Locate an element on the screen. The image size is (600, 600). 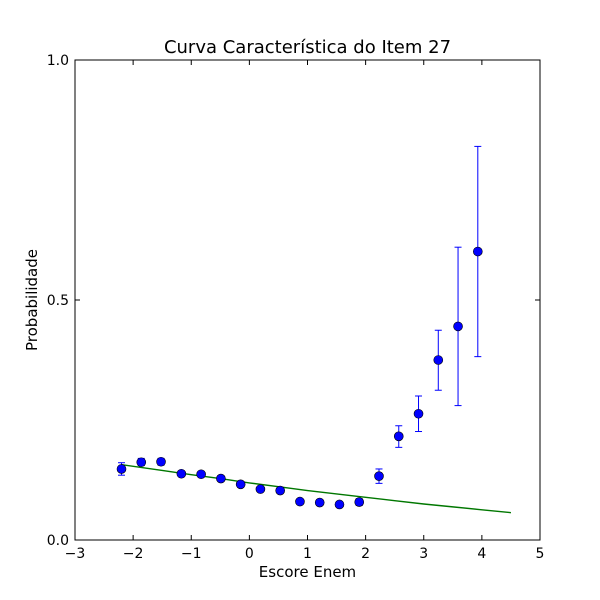
model-curve-line is located at coordinates (316, 488).